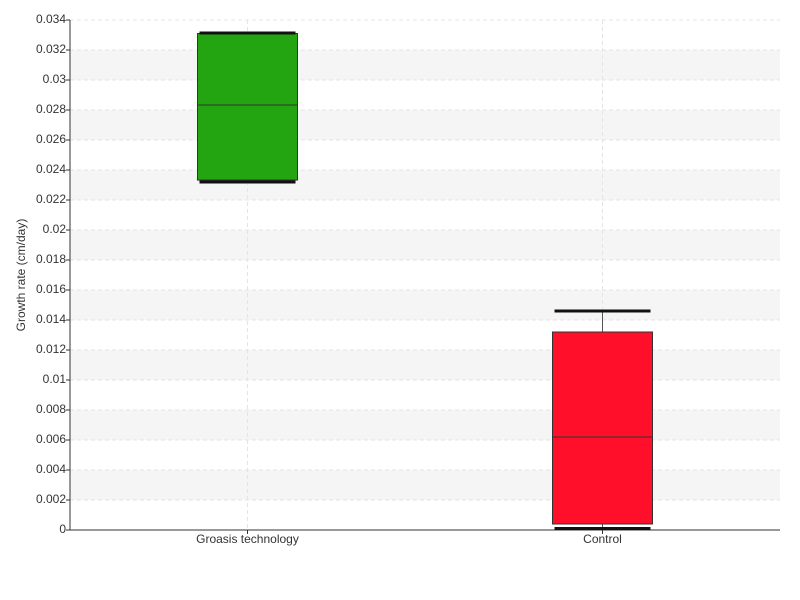 The height and width of the screenshot is (600, 800). What do you see at coordinates (247, 539) in the screenshot?
I see `x-tick-label: Groasis technology` at bounding box center [247, 539].